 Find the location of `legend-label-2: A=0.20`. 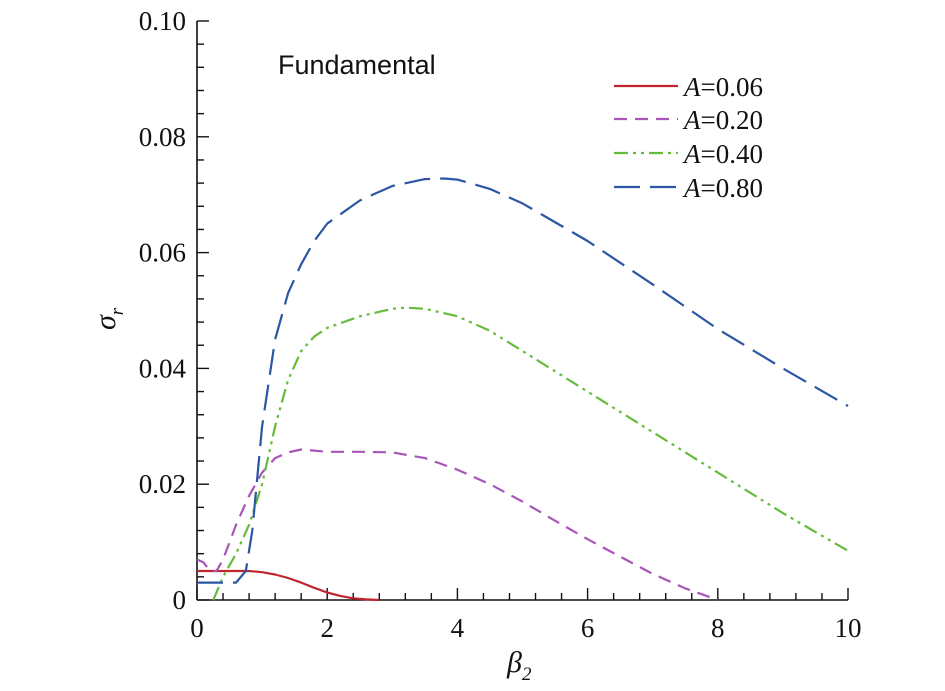

legend-label-2: A=0.20 is located at coordinates (722, 120).